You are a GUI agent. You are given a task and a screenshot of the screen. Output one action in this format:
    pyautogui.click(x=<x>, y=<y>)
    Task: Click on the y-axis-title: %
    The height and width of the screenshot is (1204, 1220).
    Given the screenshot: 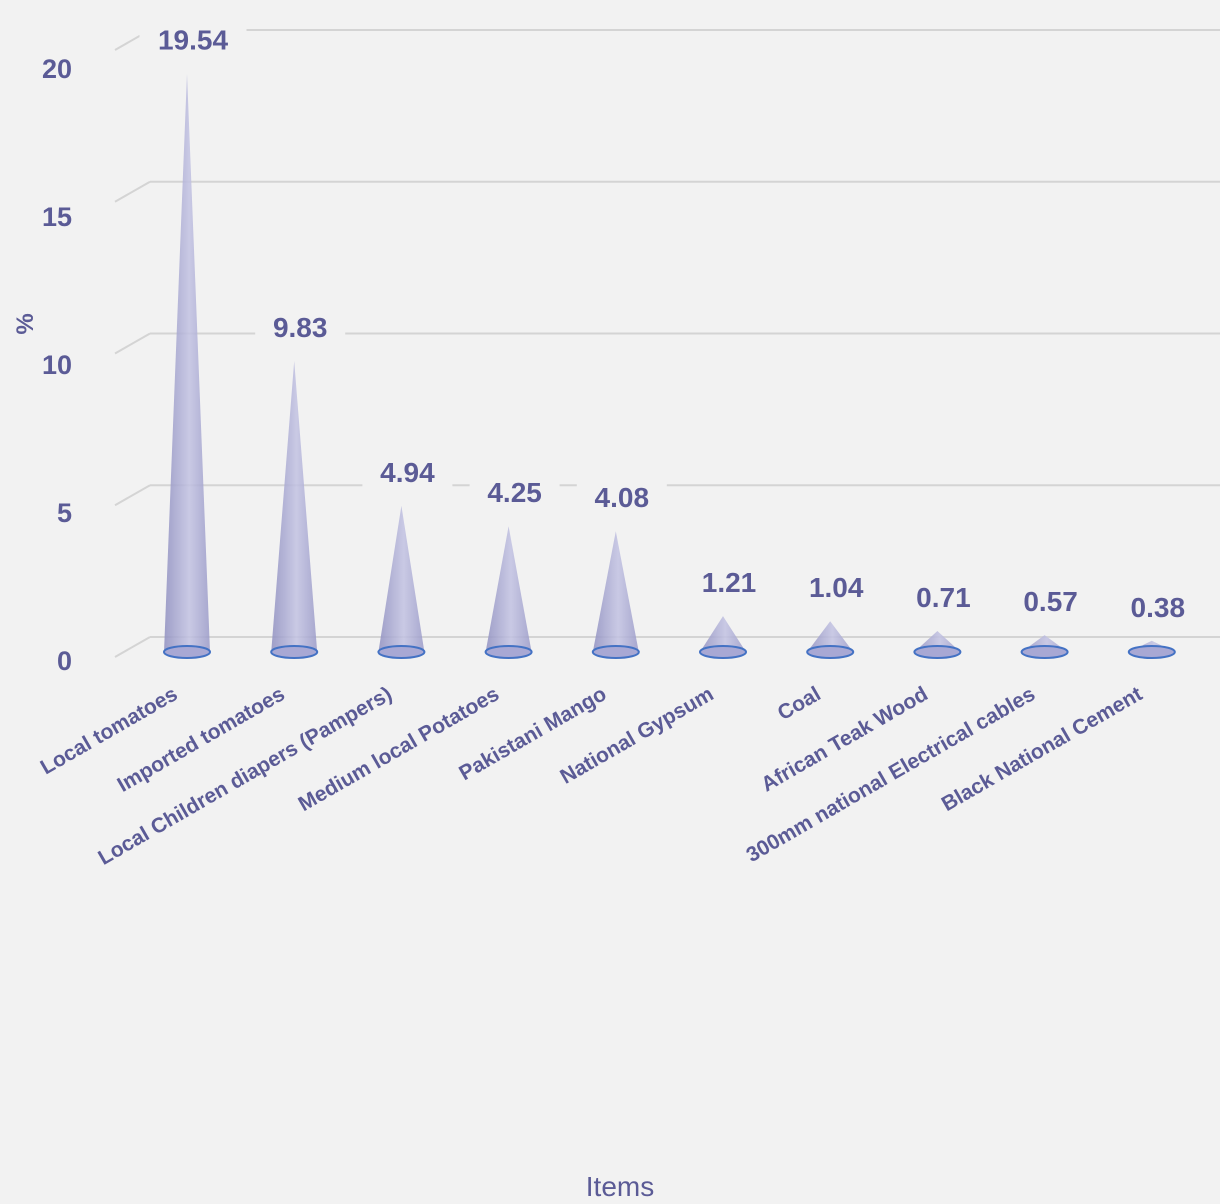 What is the action you would take?
    pyautogui.click(x=25, y=323)
    